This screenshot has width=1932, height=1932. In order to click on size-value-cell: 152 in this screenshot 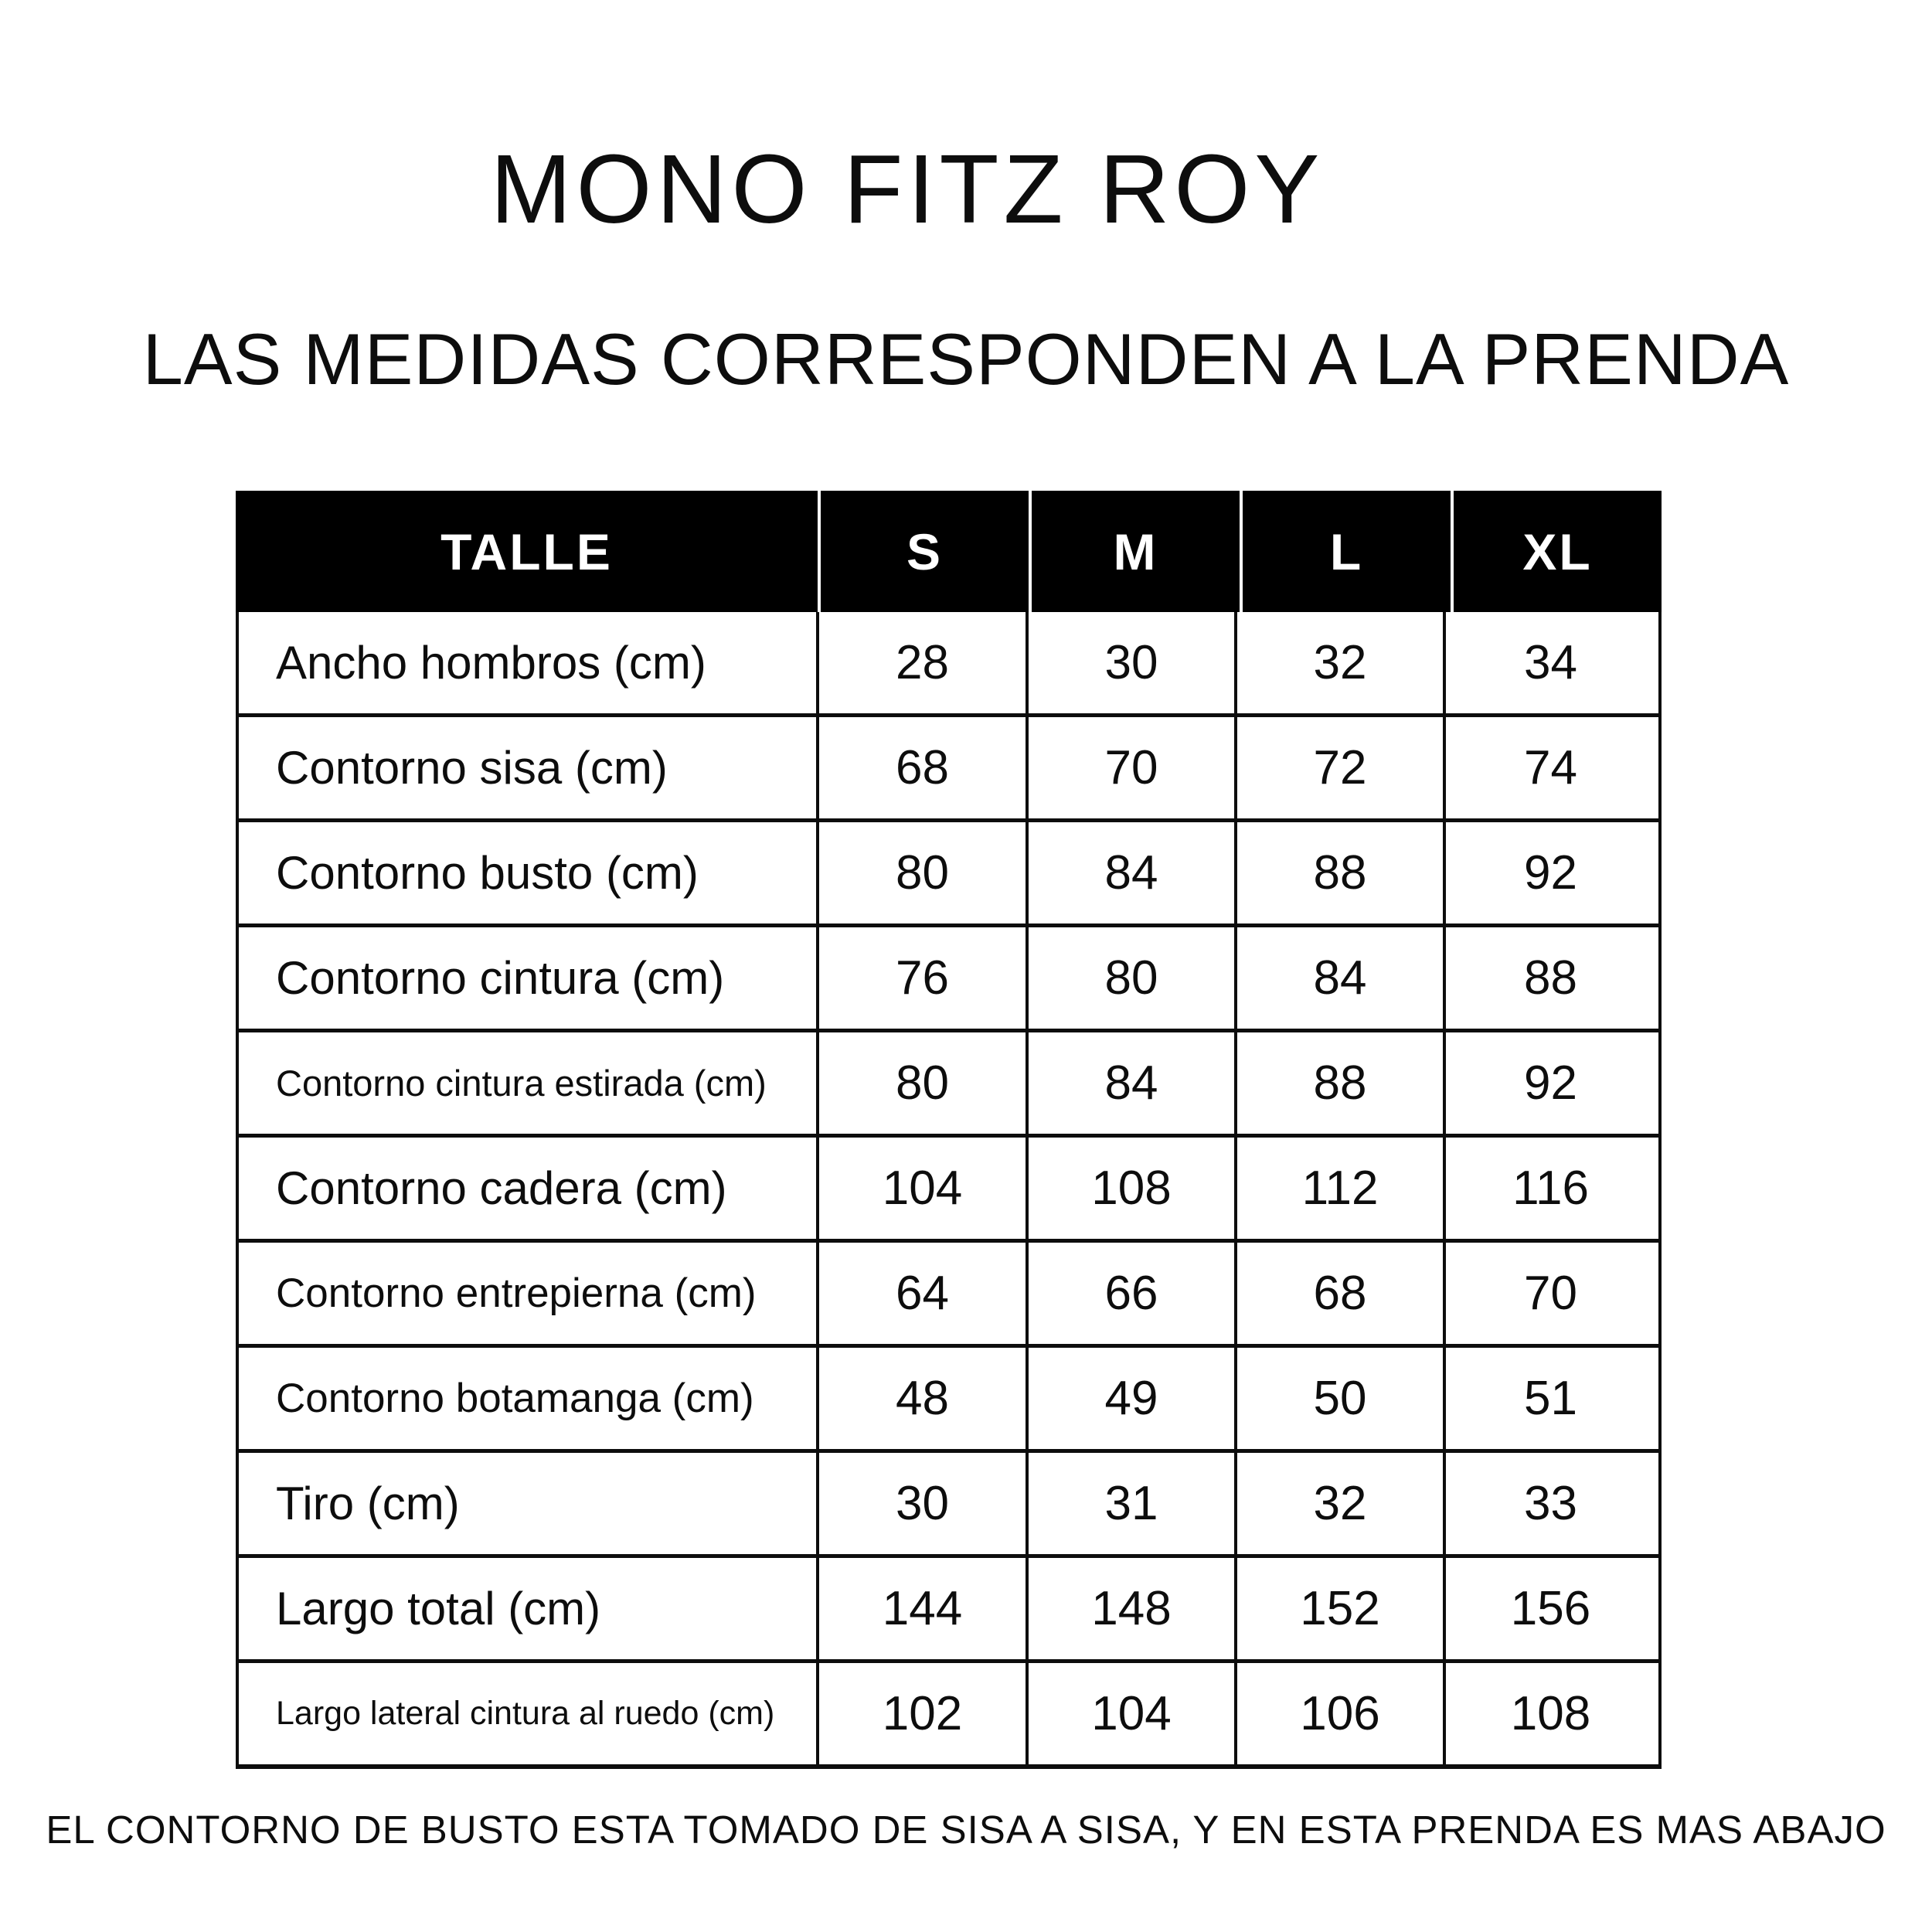, I will do `click(1341, 1609)`.